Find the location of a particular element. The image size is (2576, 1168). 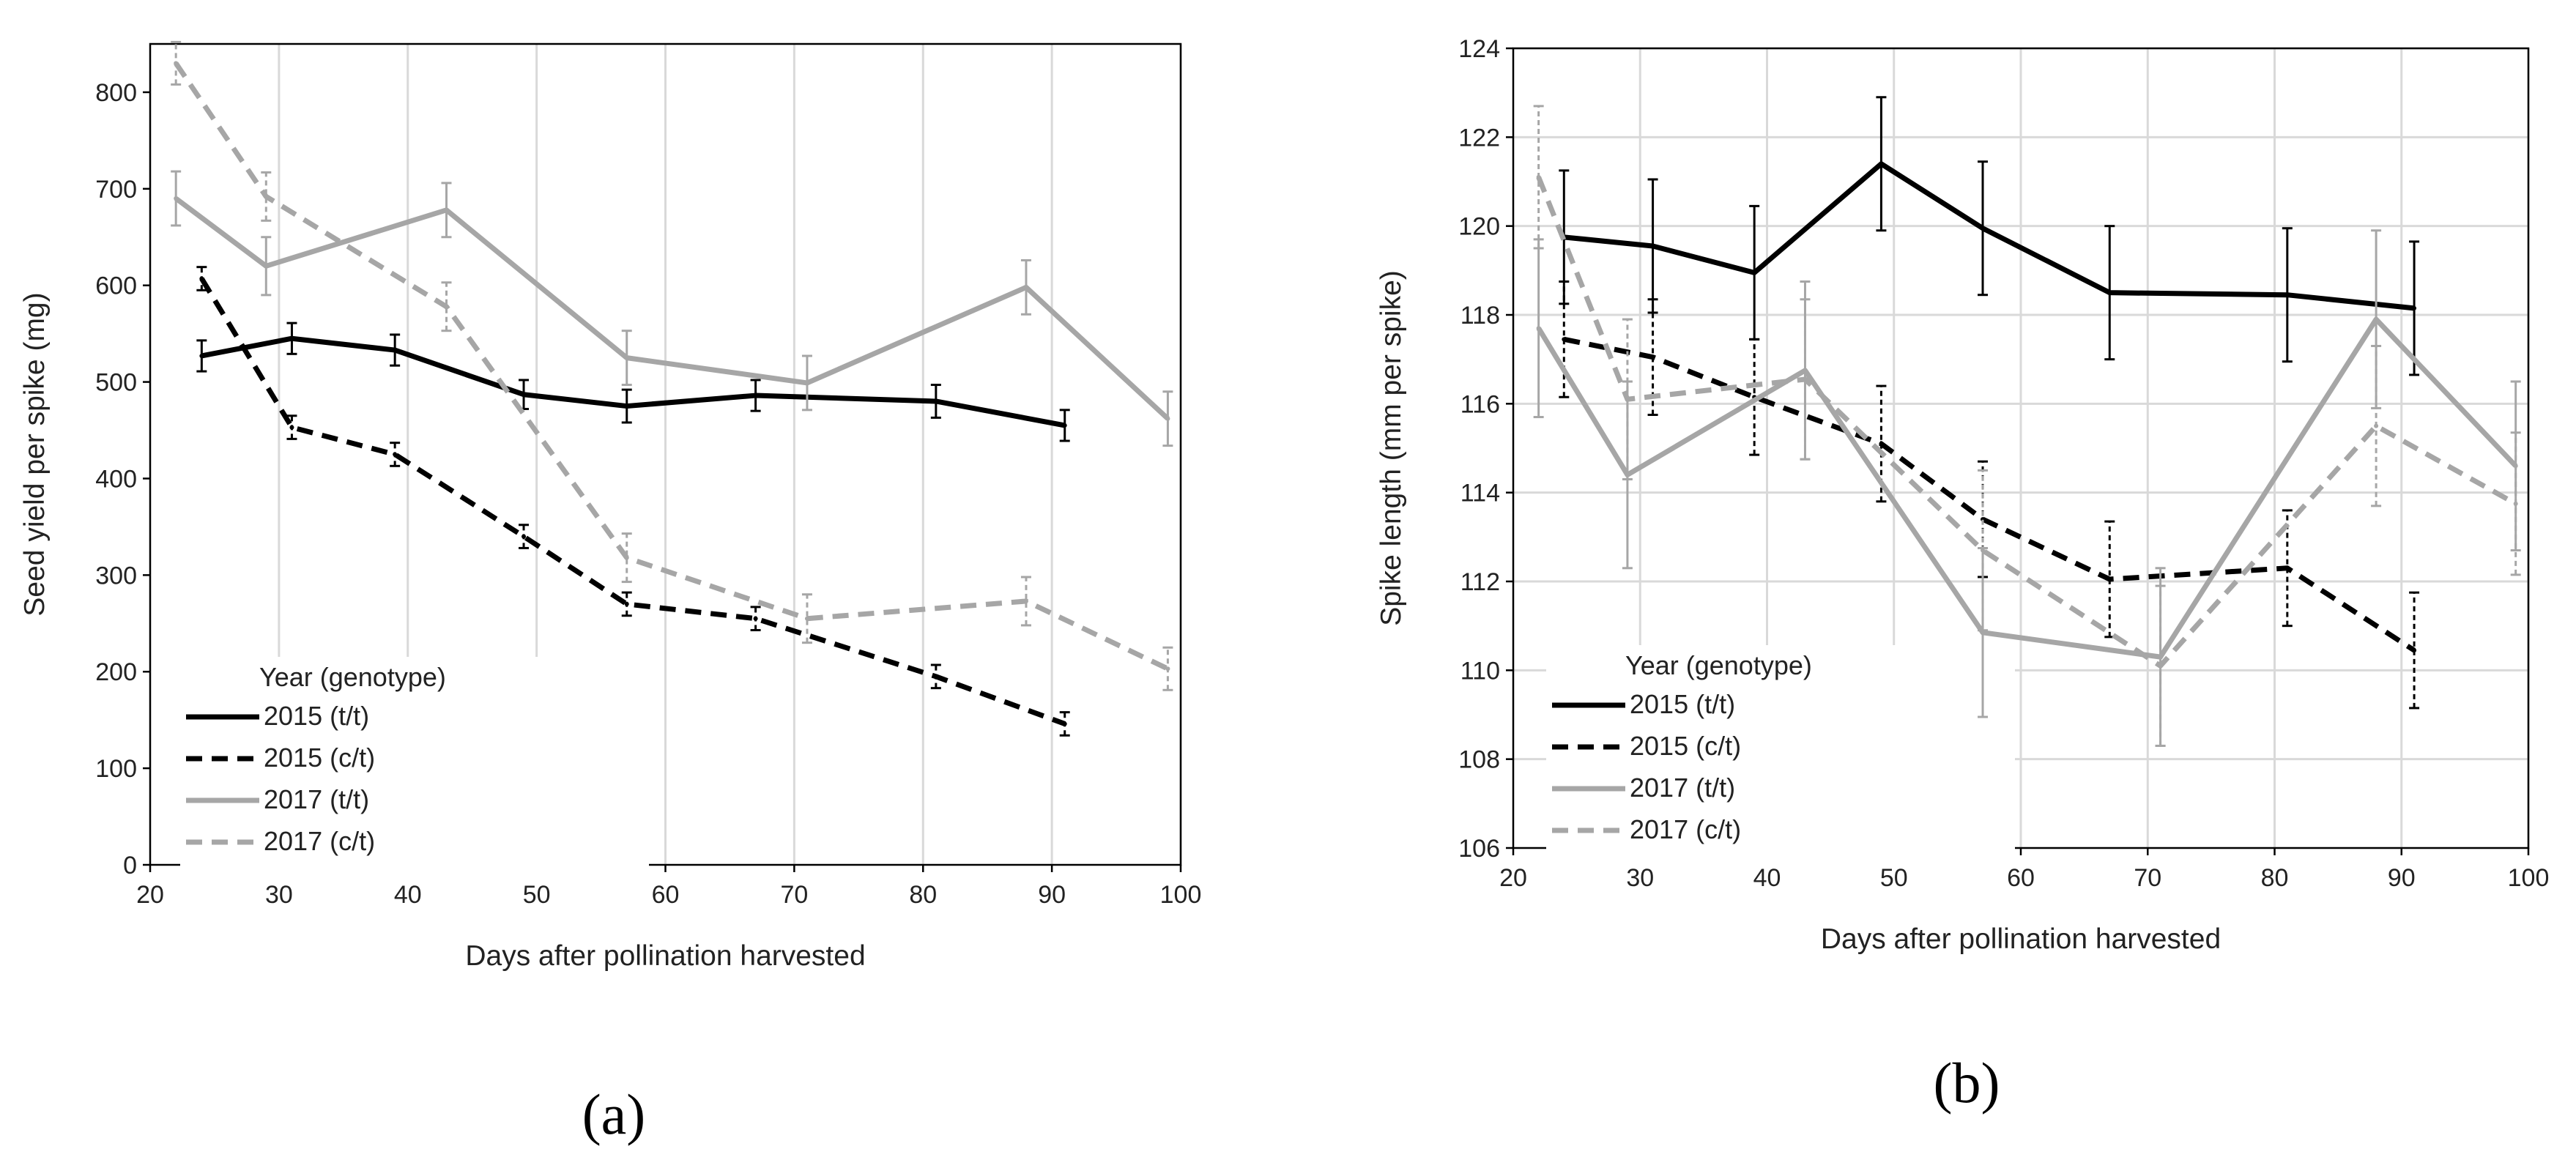

panel-caption: (b) is located at coordinates (1967, 1083).